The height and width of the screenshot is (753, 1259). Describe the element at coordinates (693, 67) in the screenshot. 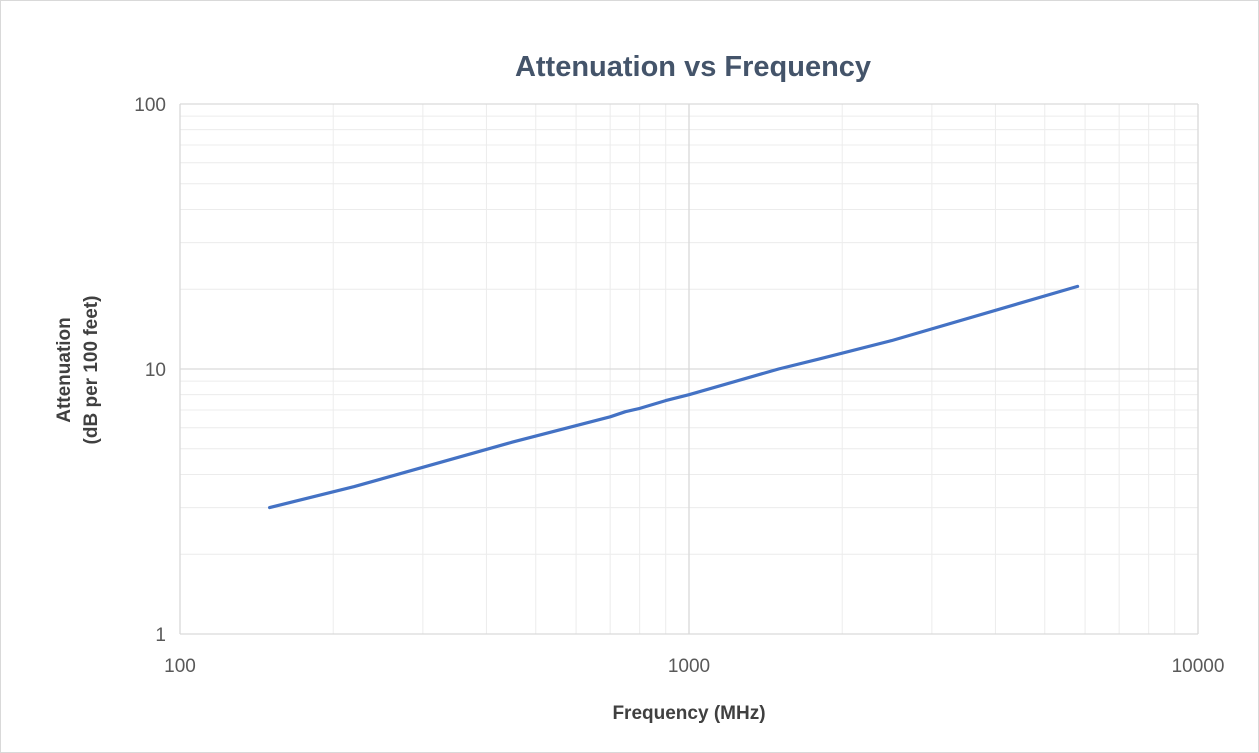

I see `chart-title: Attenuation vs Frequency` at that location.